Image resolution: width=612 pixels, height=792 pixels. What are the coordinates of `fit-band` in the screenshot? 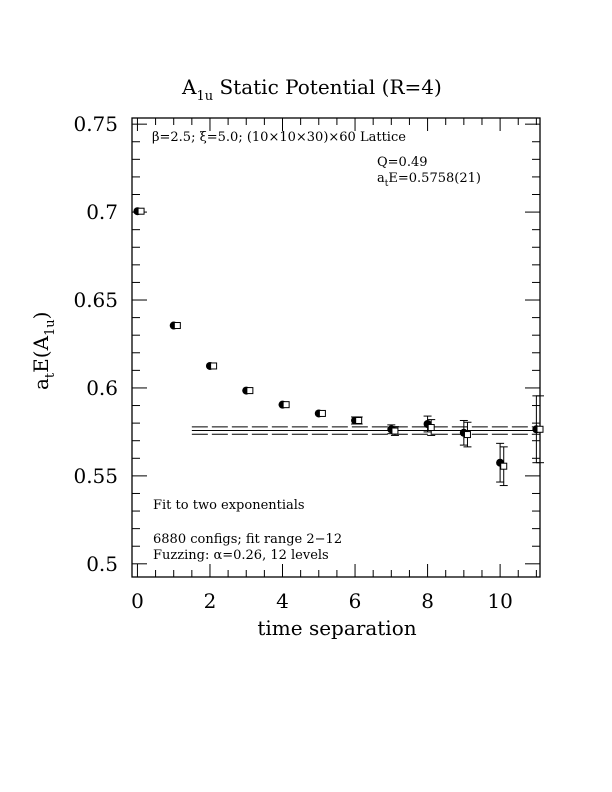 It's located at (365, 430).